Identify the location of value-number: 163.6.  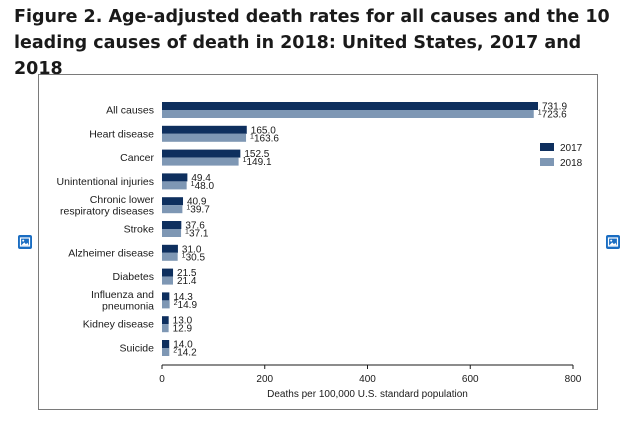
(266, 138).